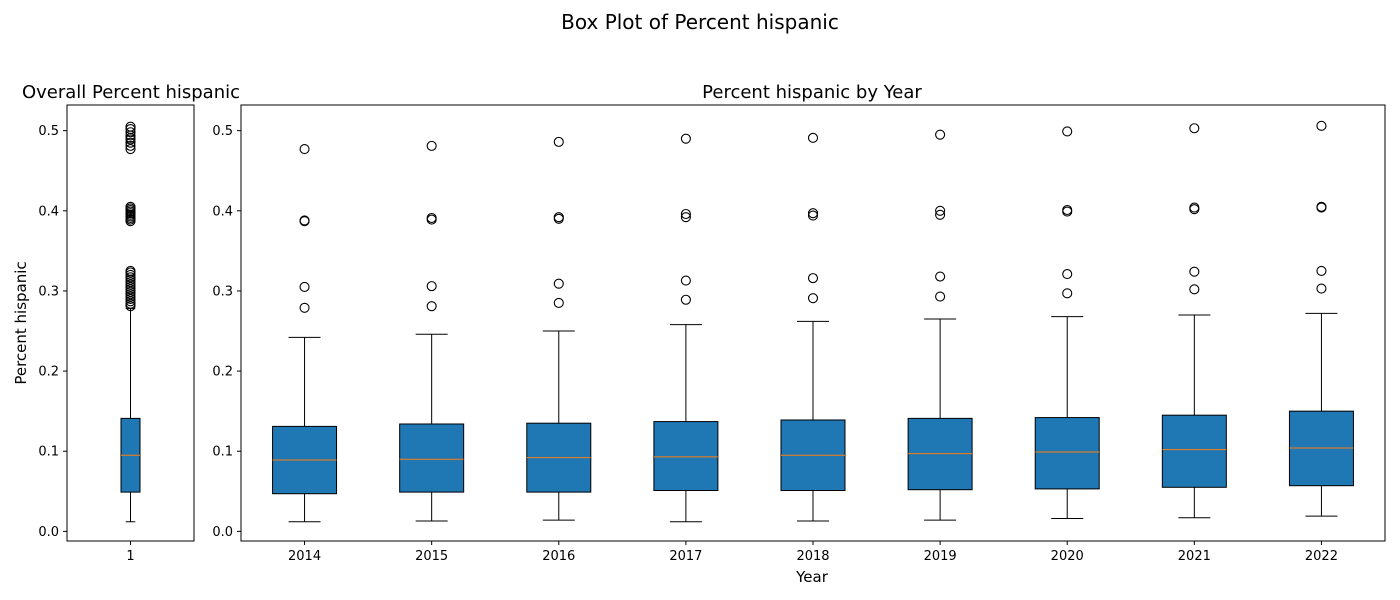 This screenshot has height=600, width=1400. Describe the element at coordinates (813, 327) in the screenshot. I see `year-box-2018` at that location.